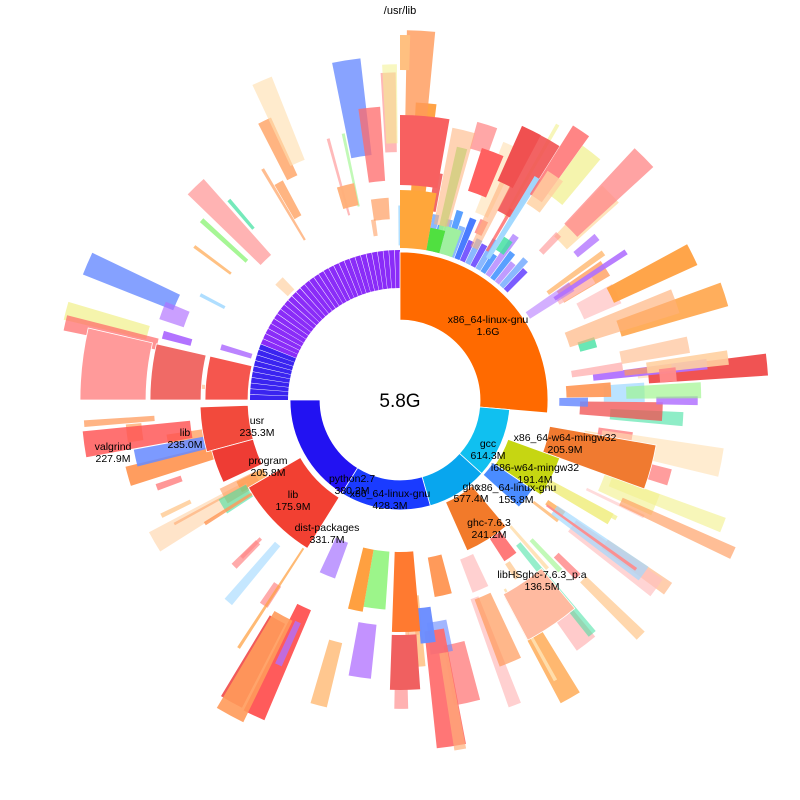  I want to click on segment-name: i686-w64-mingw32, so click(535, 468).